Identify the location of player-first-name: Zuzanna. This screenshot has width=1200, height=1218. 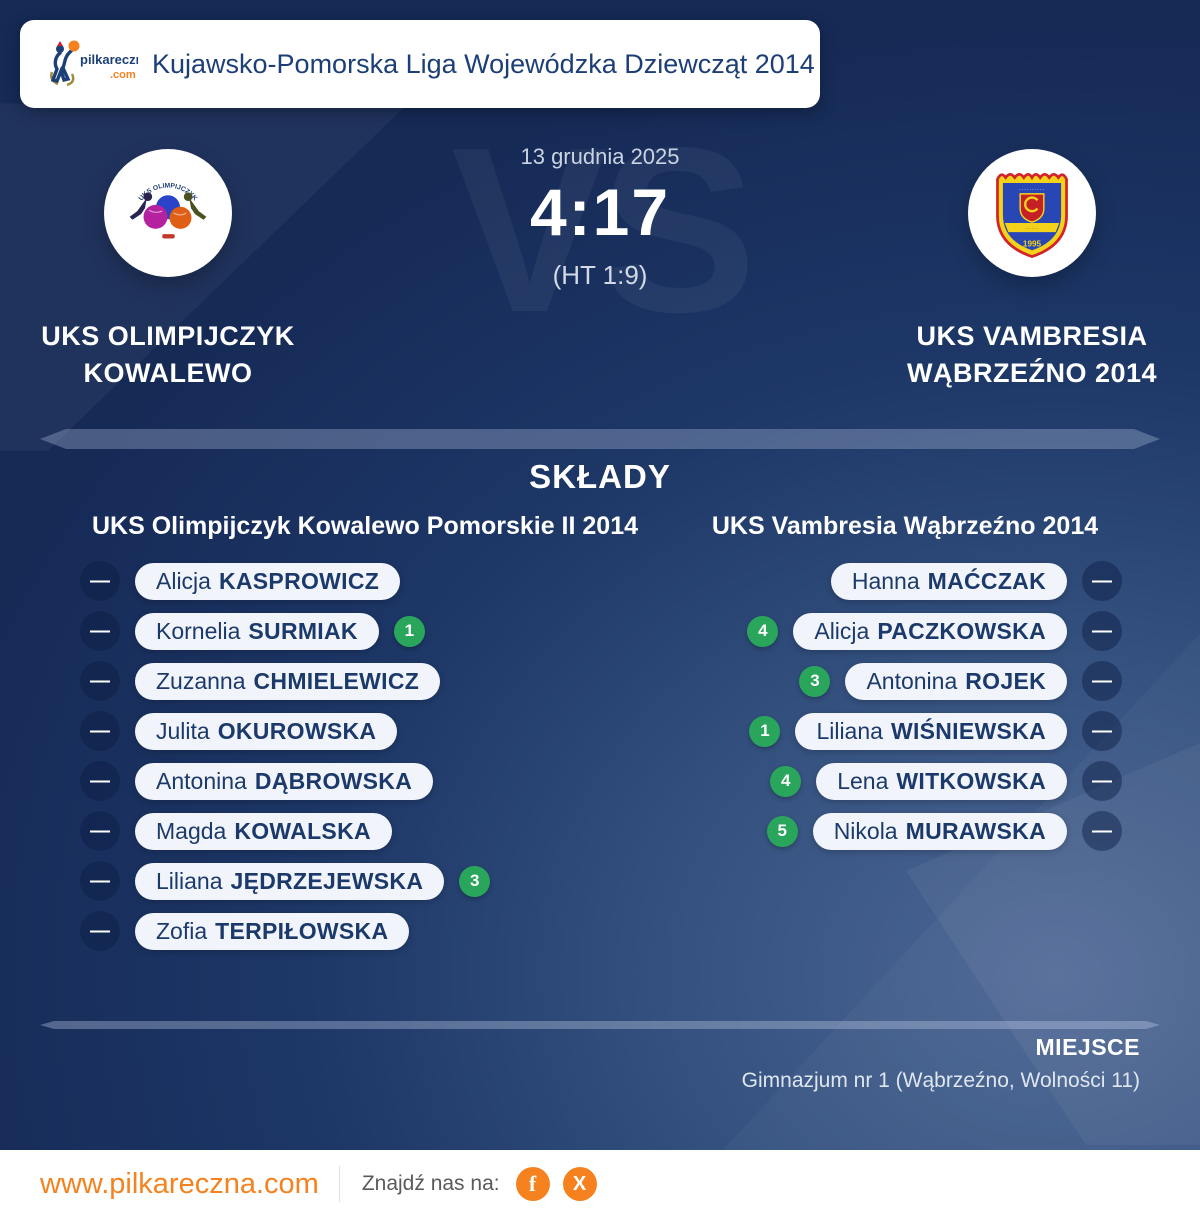
(201, 680).